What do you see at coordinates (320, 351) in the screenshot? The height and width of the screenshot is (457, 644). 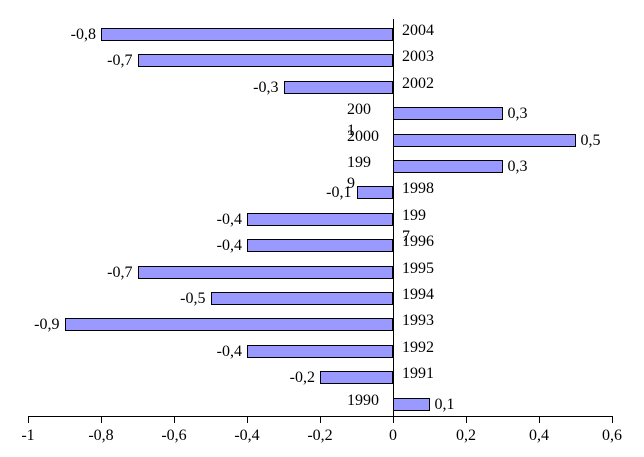 I see `bar-1992` at bounding box center [320, 351].